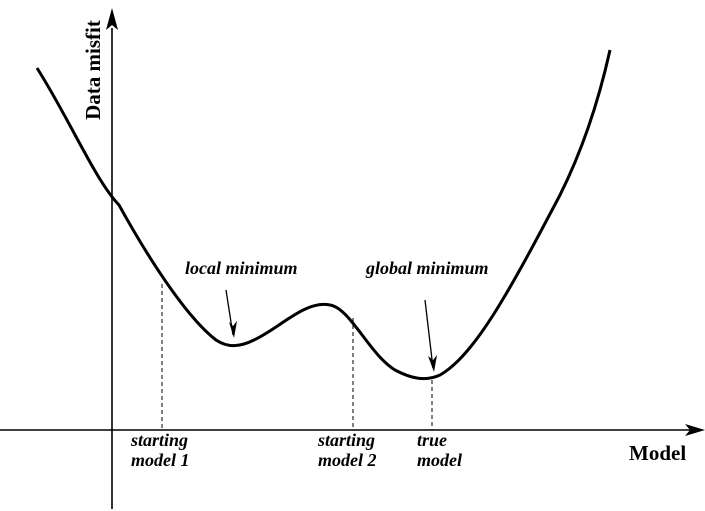 The image size is (705, 511). Describe the element at coordinates (695, 430) in the screenshot. I see `x-axis-arrowhead` at that location.